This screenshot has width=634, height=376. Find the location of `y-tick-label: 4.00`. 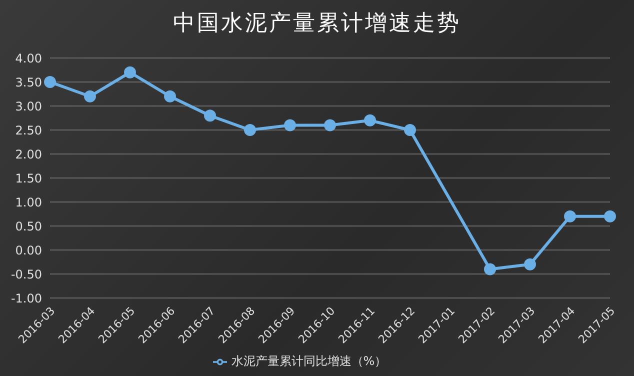

y-tick-label: 4.00 is located at coordinates (28, 58).